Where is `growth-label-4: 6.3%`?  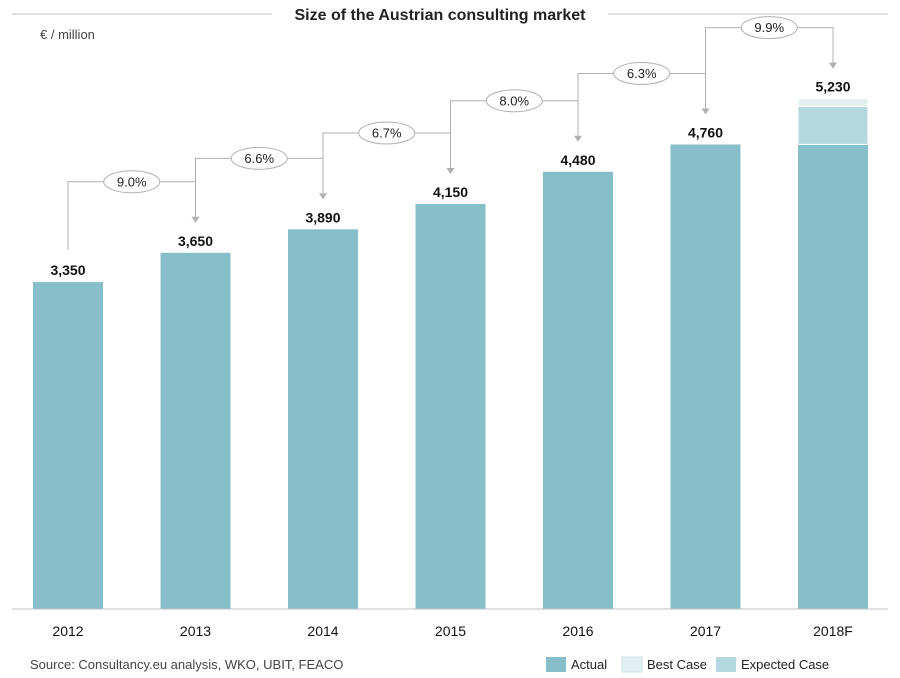
growth-label-4: 6.3% is located at coordinates (642, 73).